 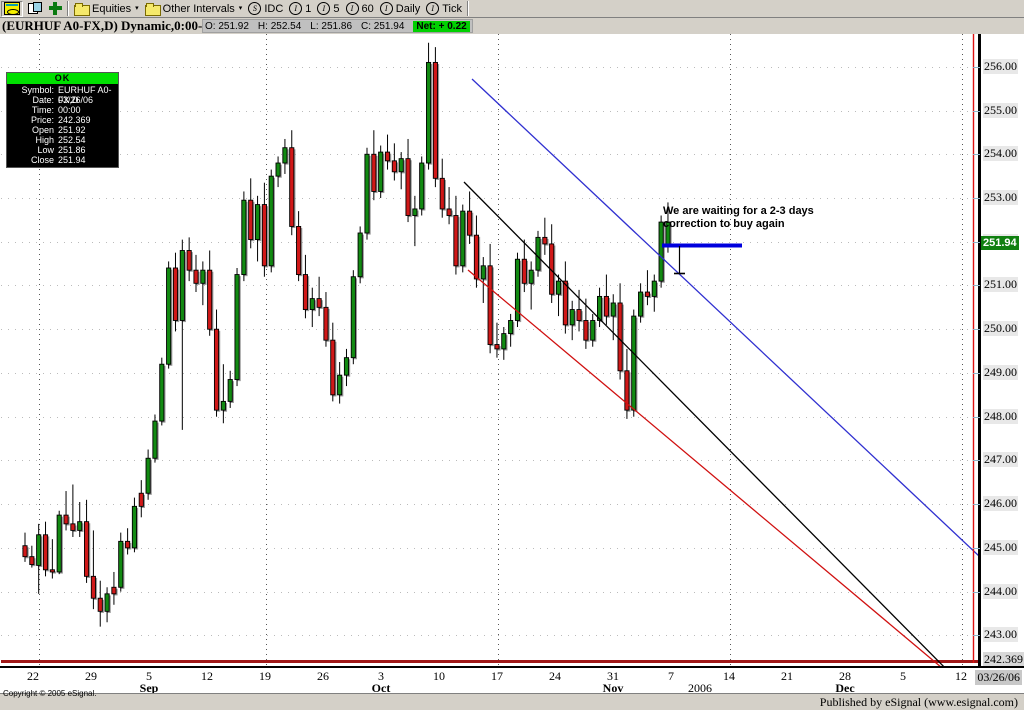 I want to click on interval-tick: I Tick, so click(x=444, y=9).